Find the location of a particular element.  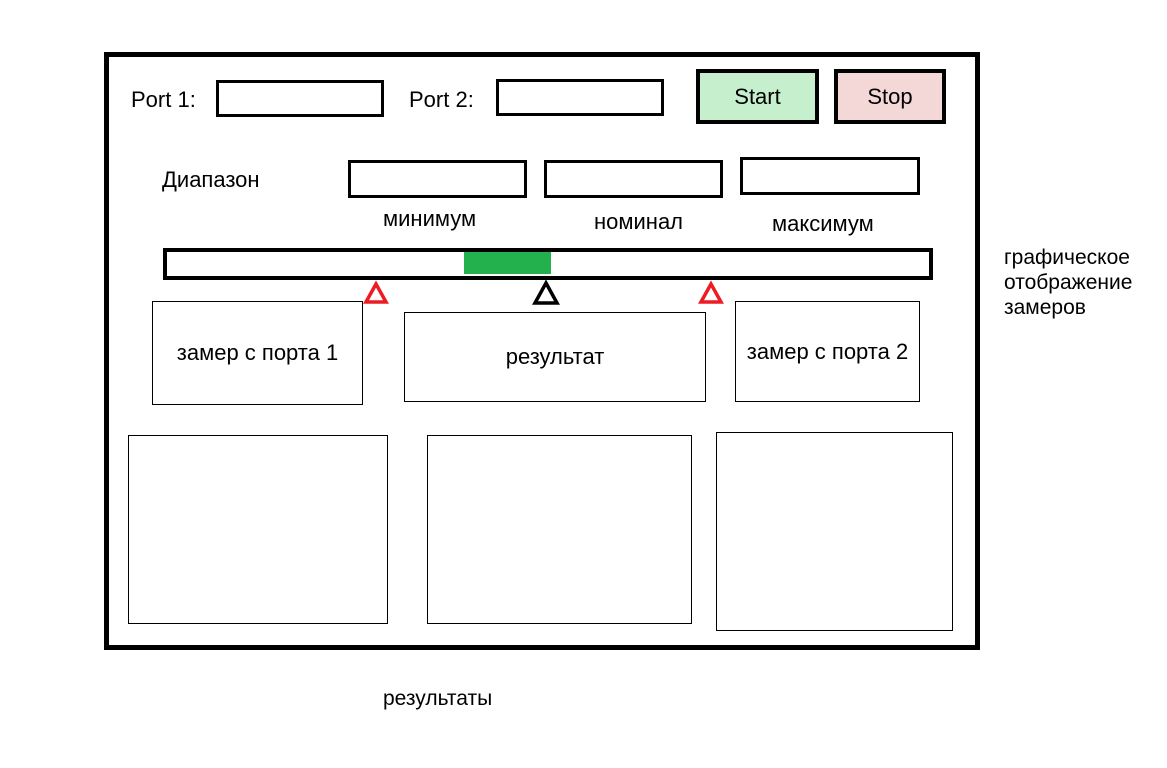

port1-measurement-label: замер с порта 1 is located at coordinates (257, 352).